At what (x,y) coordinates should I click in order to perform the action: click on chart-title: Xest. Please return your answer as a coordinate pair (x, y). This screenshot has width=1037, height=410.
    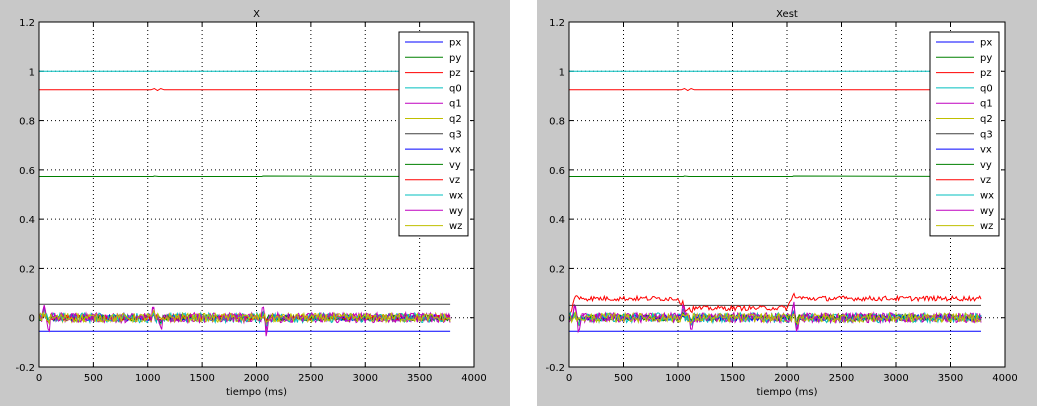
    Looking at the image, I should click on (787, 14).